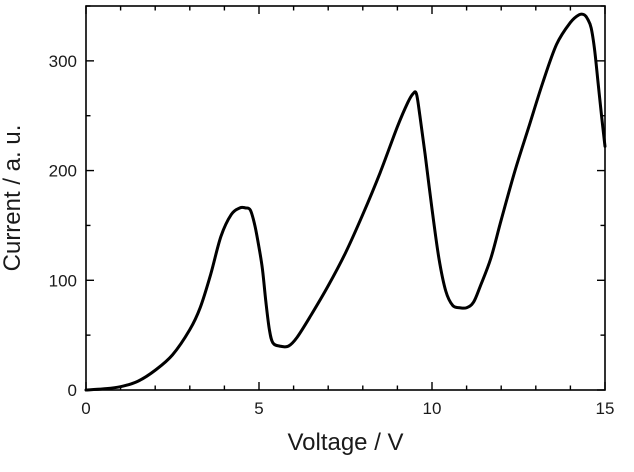 The width and height of the screenshot is (634, 472). What do you see at coordinates (85, 408) in the screenshot?
I see `x-tick-label: 0` at bounding box center [85, 408].